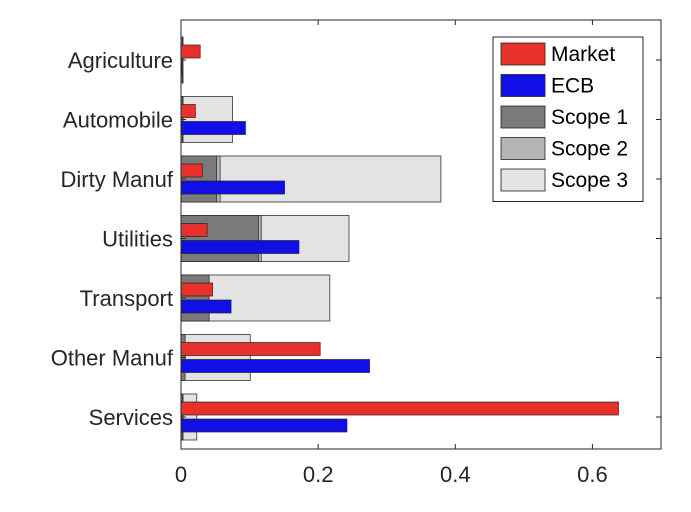 Image resolution: width=691 pixels, height=512 pixels. Describe the element at coordinates (219, 238) in the screenshot. I see `bar-scope-1-utilities` at that location.